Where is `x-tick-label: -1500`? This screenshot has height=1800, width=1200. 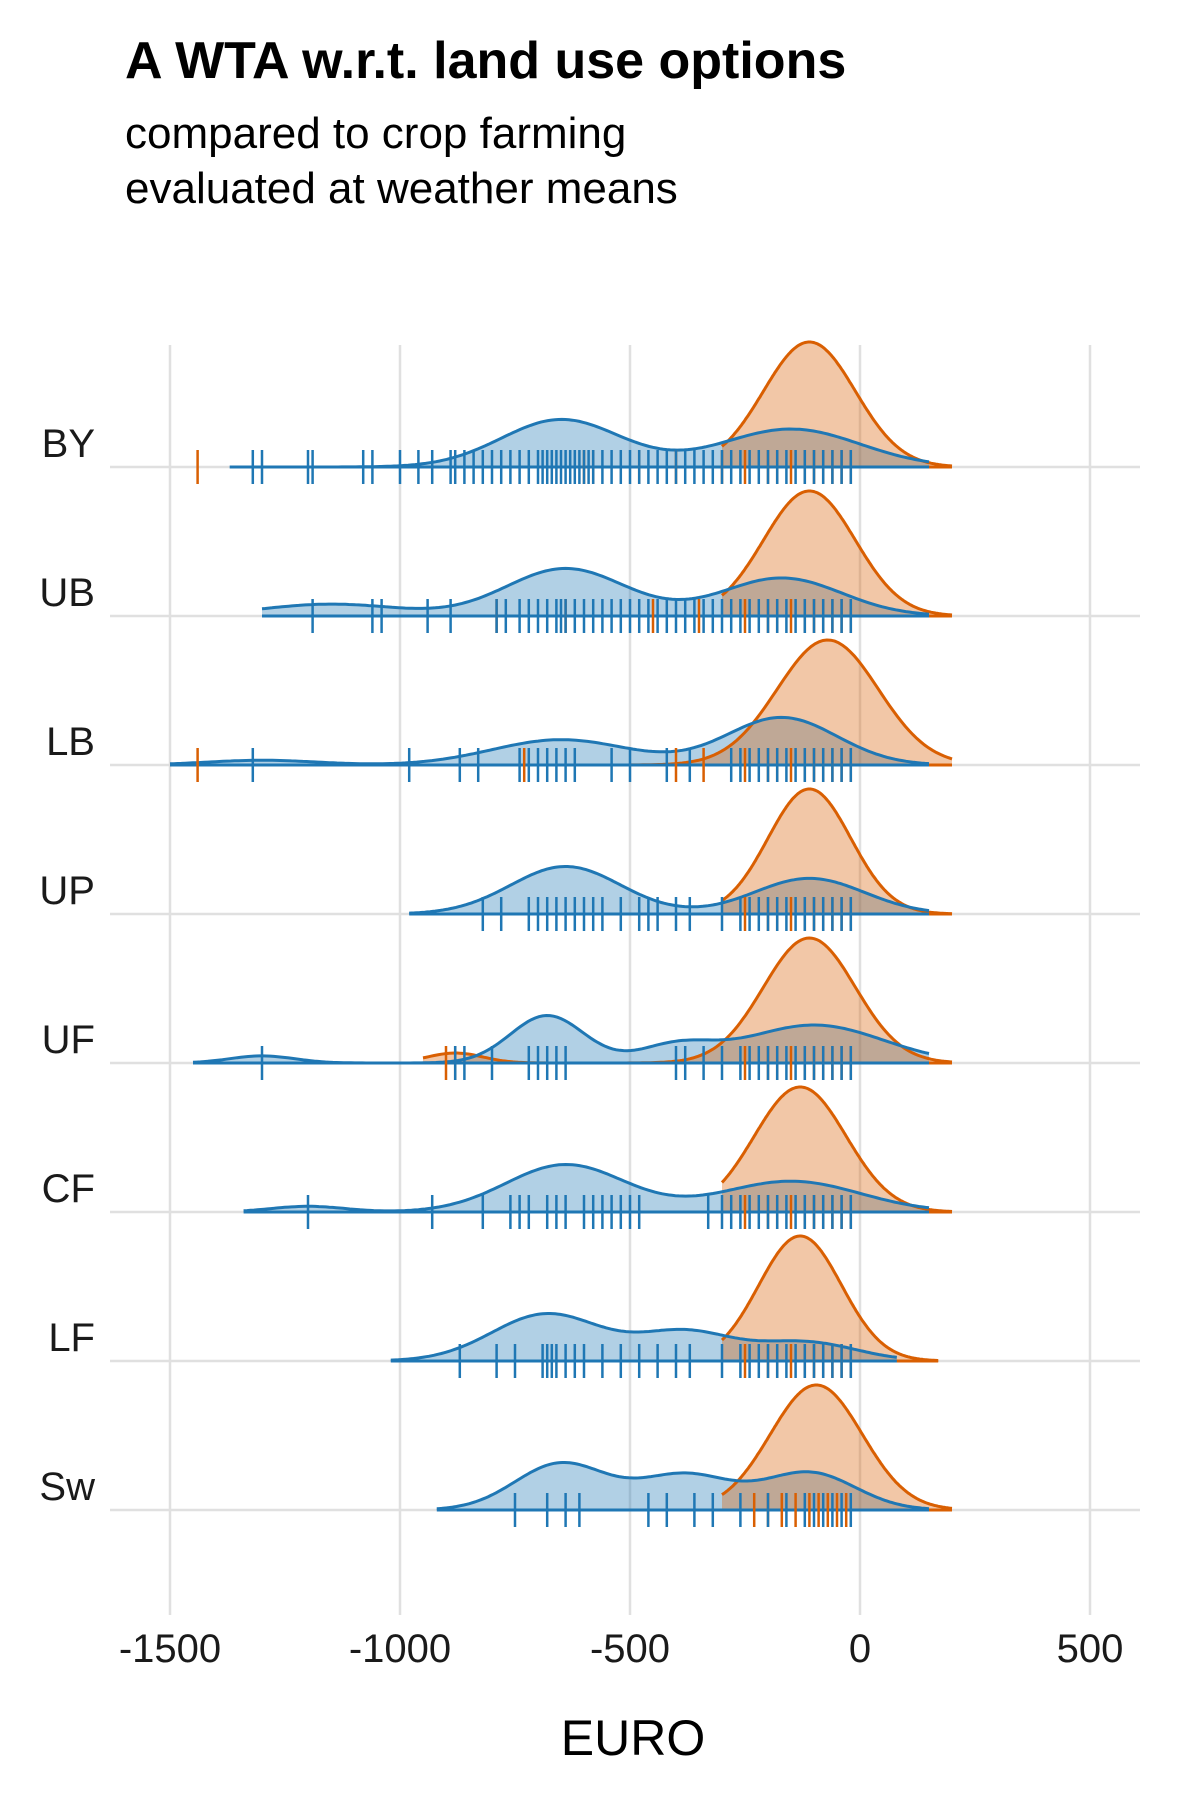
x-tick-label: -1500 is located at coordinates (170, 1649).